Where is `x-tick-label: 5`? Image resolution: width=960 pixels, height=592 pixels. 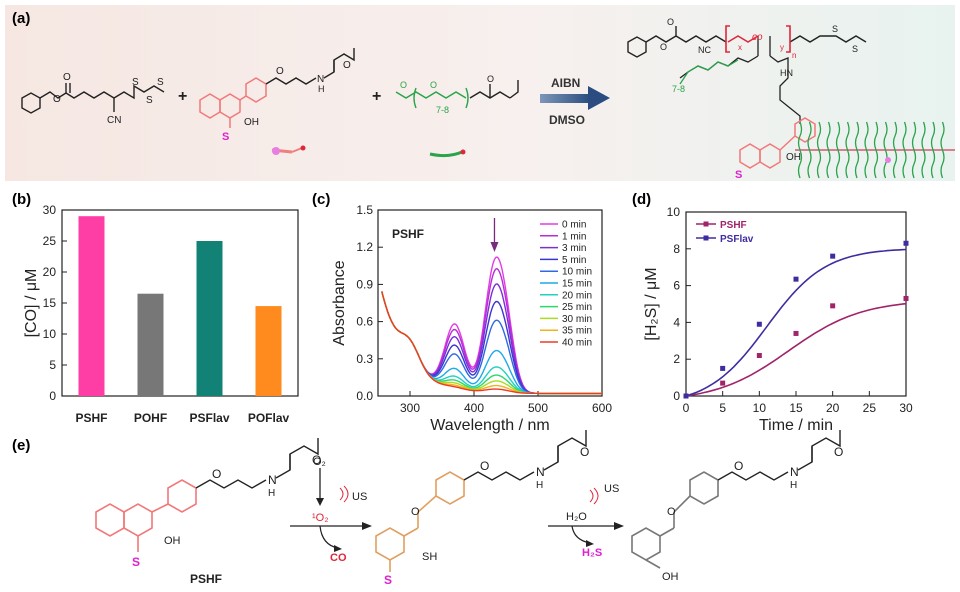 x-tick-label: 5 is located at coordinates (722, 408).